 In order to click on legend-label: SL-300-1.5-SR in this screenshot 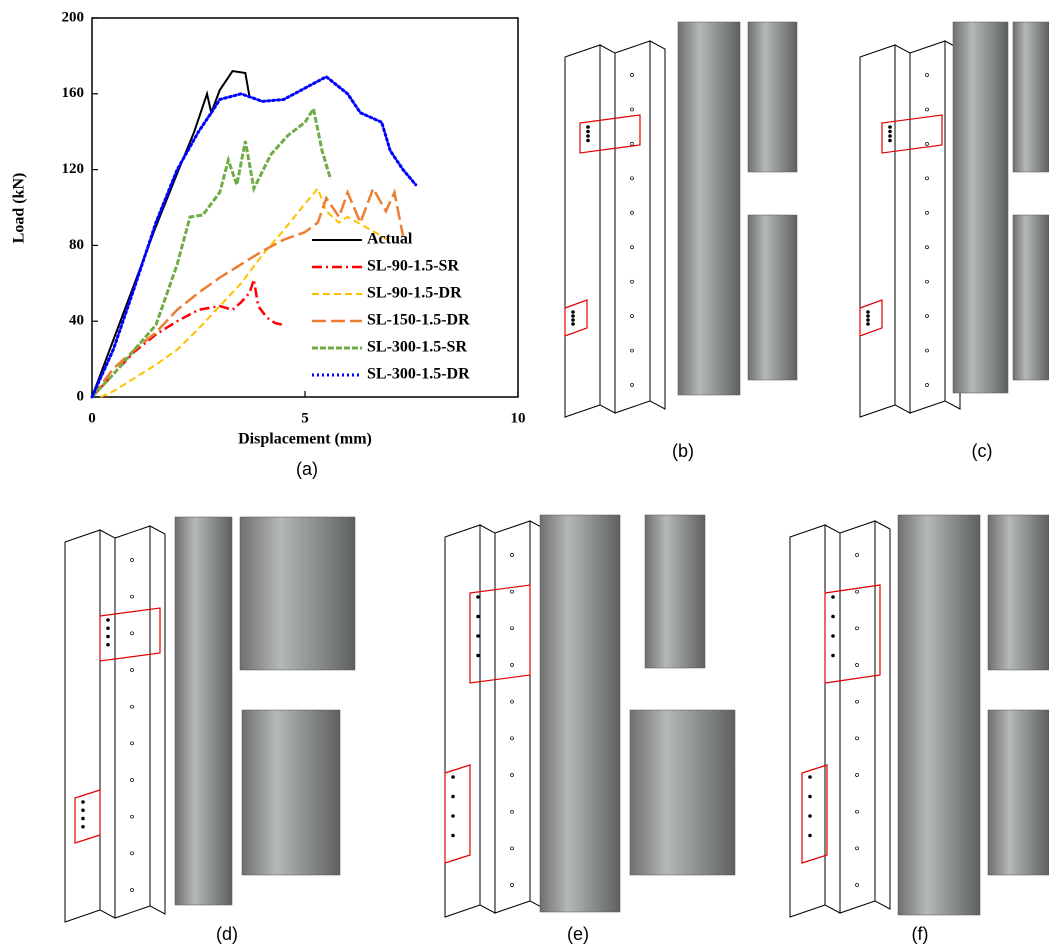, I will do `click(417, 347)`.